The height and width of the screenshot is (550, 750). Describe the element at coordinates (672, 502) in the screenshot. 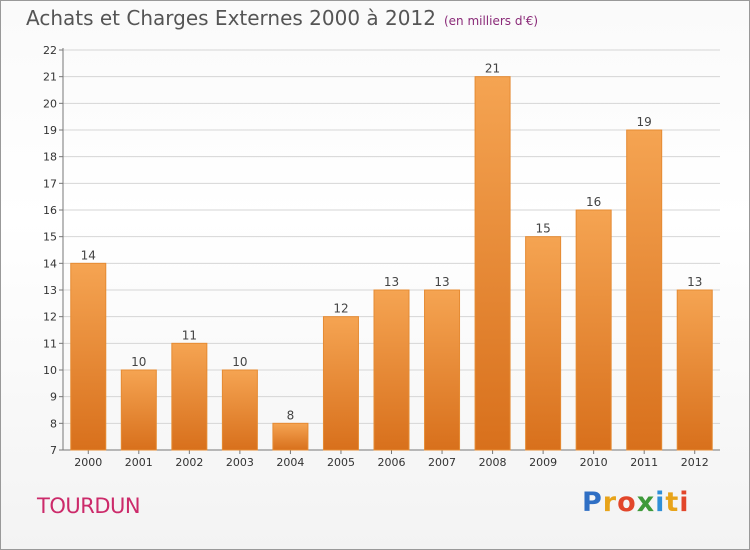

I see `logo-letter: t` at that location.